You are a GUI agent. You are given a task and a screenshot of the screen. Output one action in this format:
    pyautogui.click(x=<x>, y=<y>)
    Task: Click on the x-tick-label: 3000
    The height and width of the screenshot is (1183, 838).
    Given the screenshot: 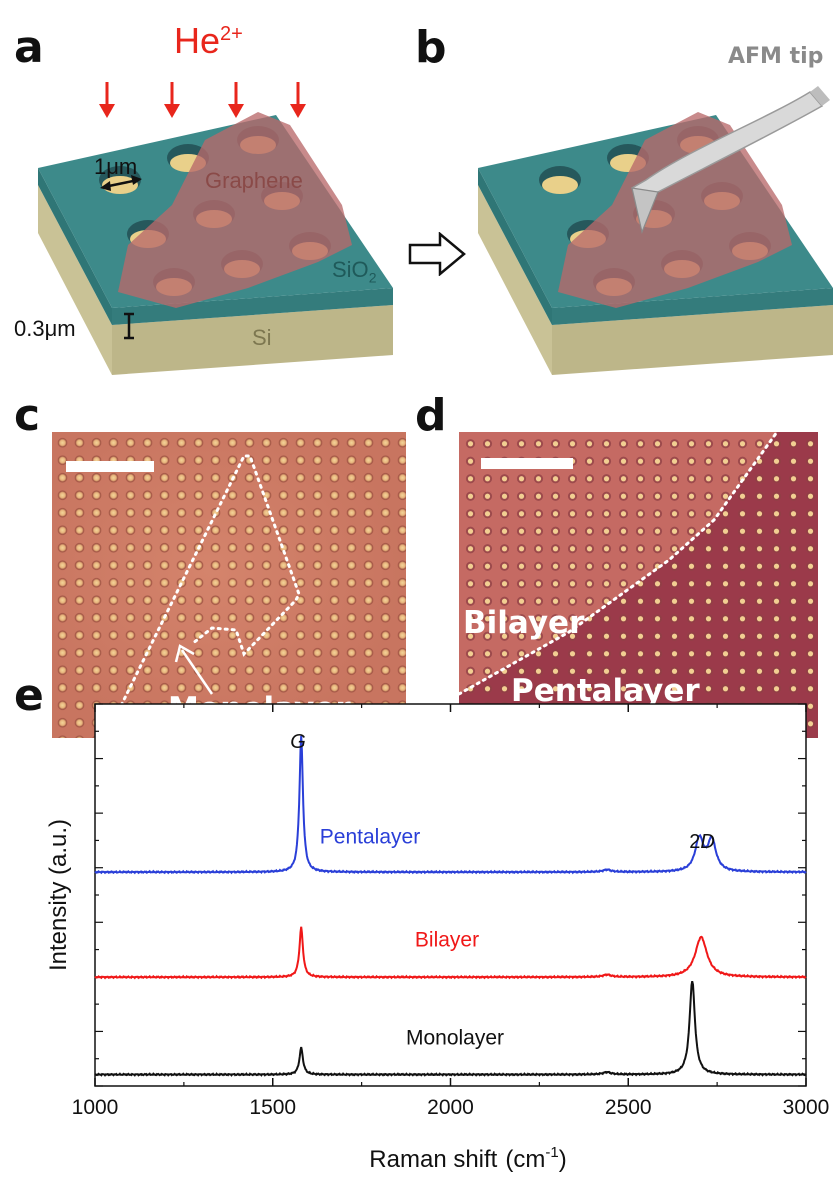 What is the action you would take?
    pyautogui.click(x=806, y=1107)
    